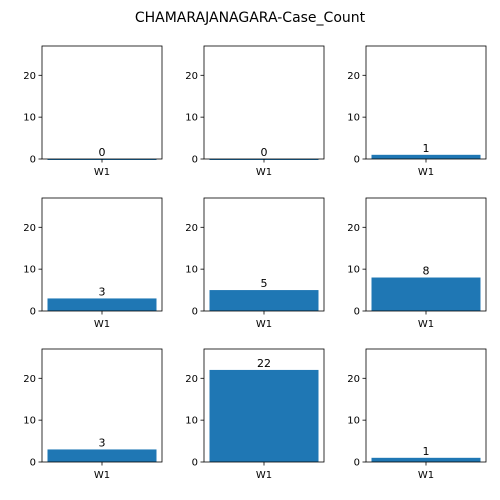  I want to click on subplot-1: 0 0 10 20 W1, so click(93, 111).